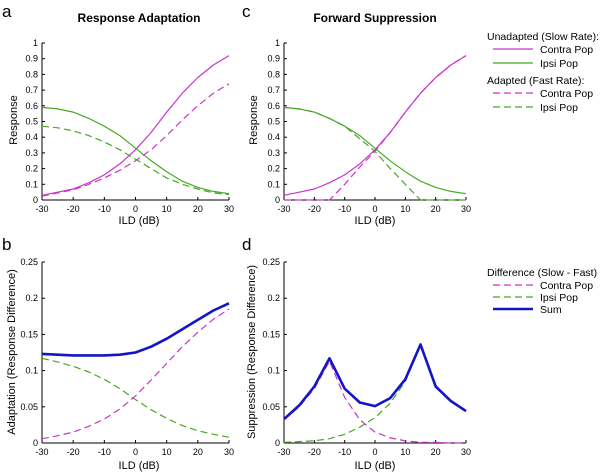 This screenshot has height=475, width=602. I want to click on panel-c-ytick-label: 0.7, so click(273, 90).